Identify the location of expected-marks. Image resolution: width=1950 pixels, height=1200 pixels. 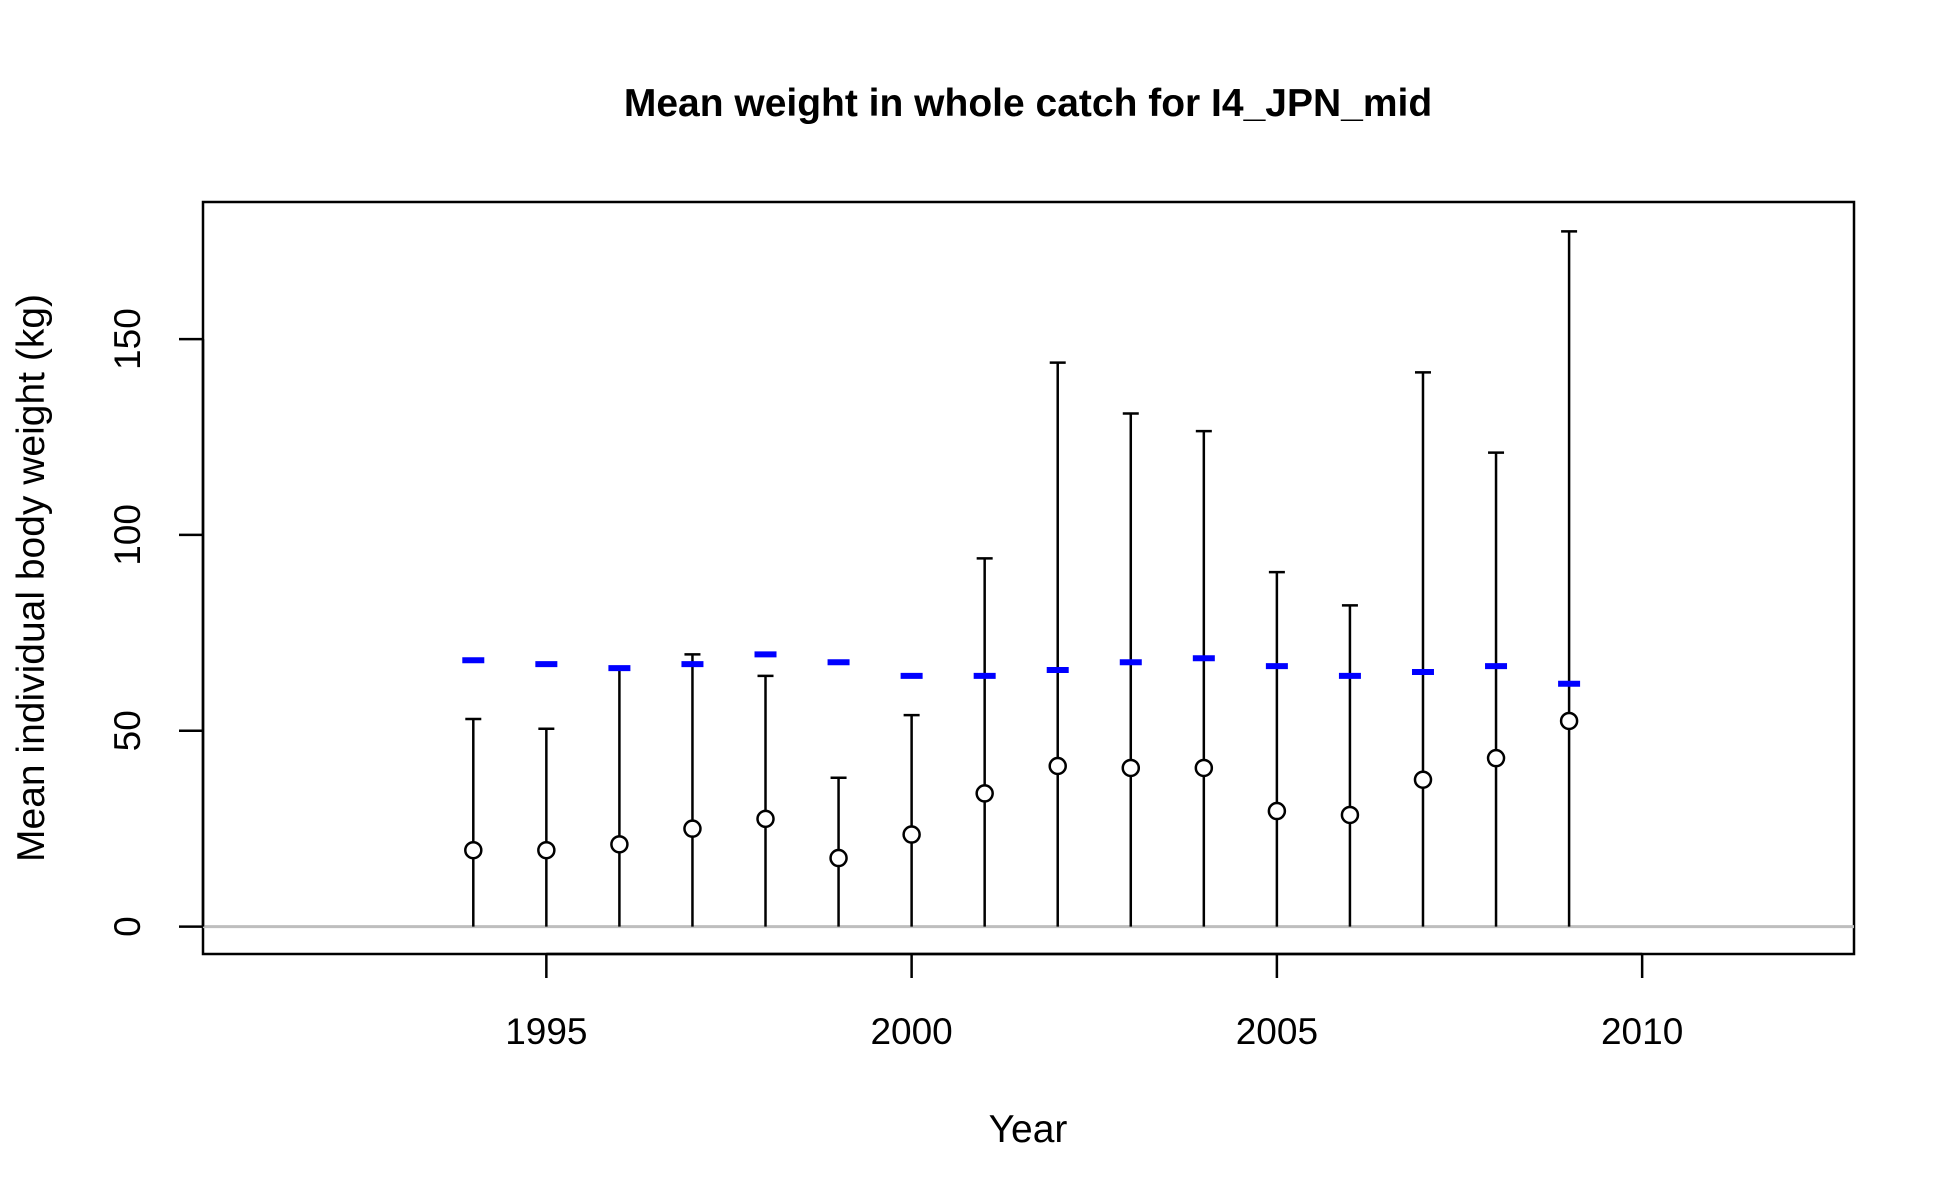
(1021, 669).